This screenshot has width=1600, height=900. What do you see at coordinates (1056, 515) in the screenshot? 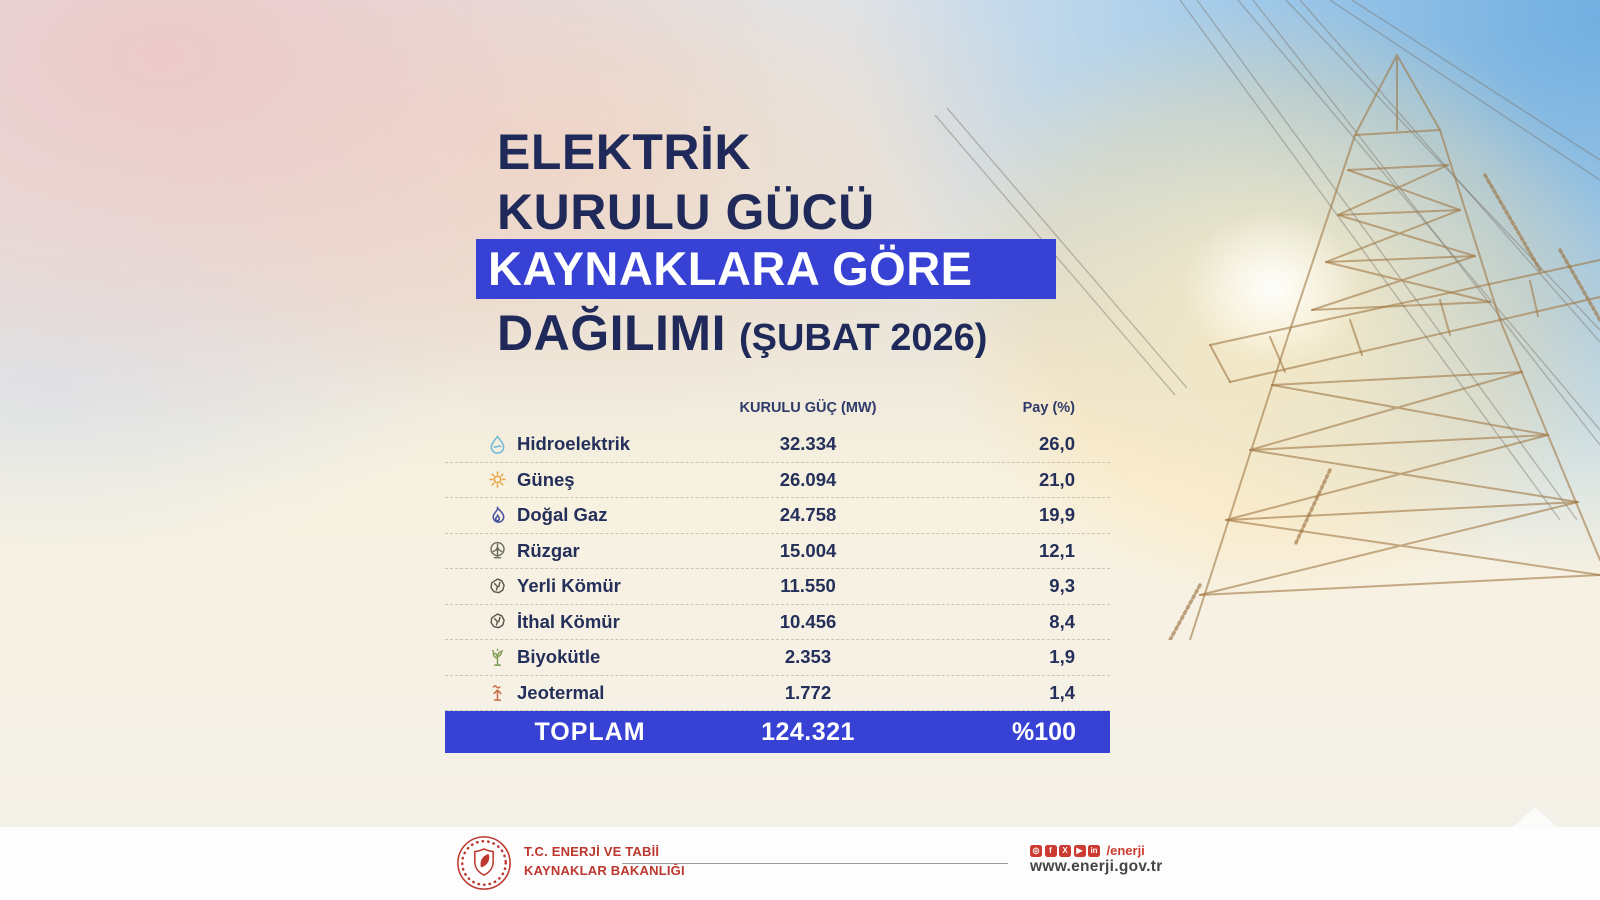
I see `row-share: 19,9` at bounding box center [1056, 515].